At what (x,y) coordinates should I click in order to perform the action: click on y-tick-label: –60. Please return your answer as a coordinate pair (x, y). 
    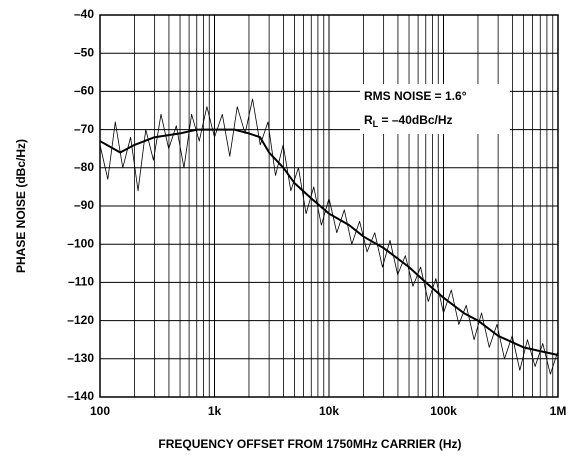
    Looking at the image, I should click on (84, 91).